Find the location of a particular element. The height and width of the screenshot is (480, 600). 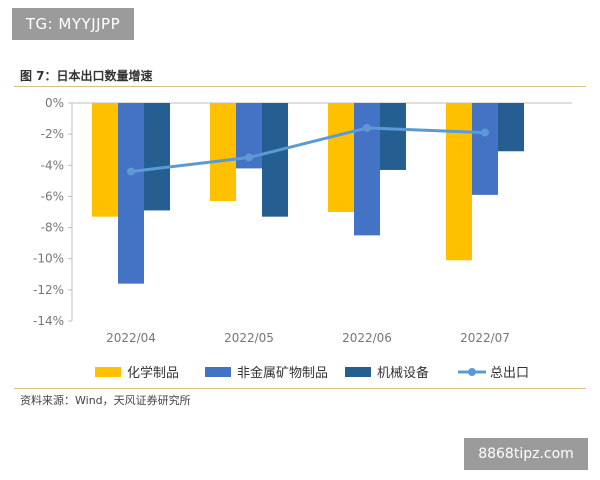

y-tick-label: -14% is located at coordinates (48, 321).